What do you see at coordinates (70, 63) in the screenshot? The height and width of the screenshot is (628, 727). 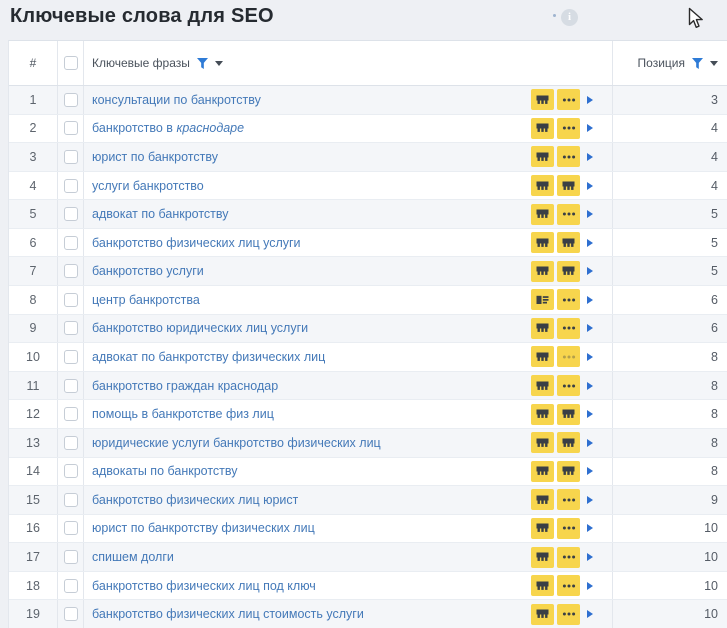 I see `select-all-checkbox` at bounding box center [70, 63].